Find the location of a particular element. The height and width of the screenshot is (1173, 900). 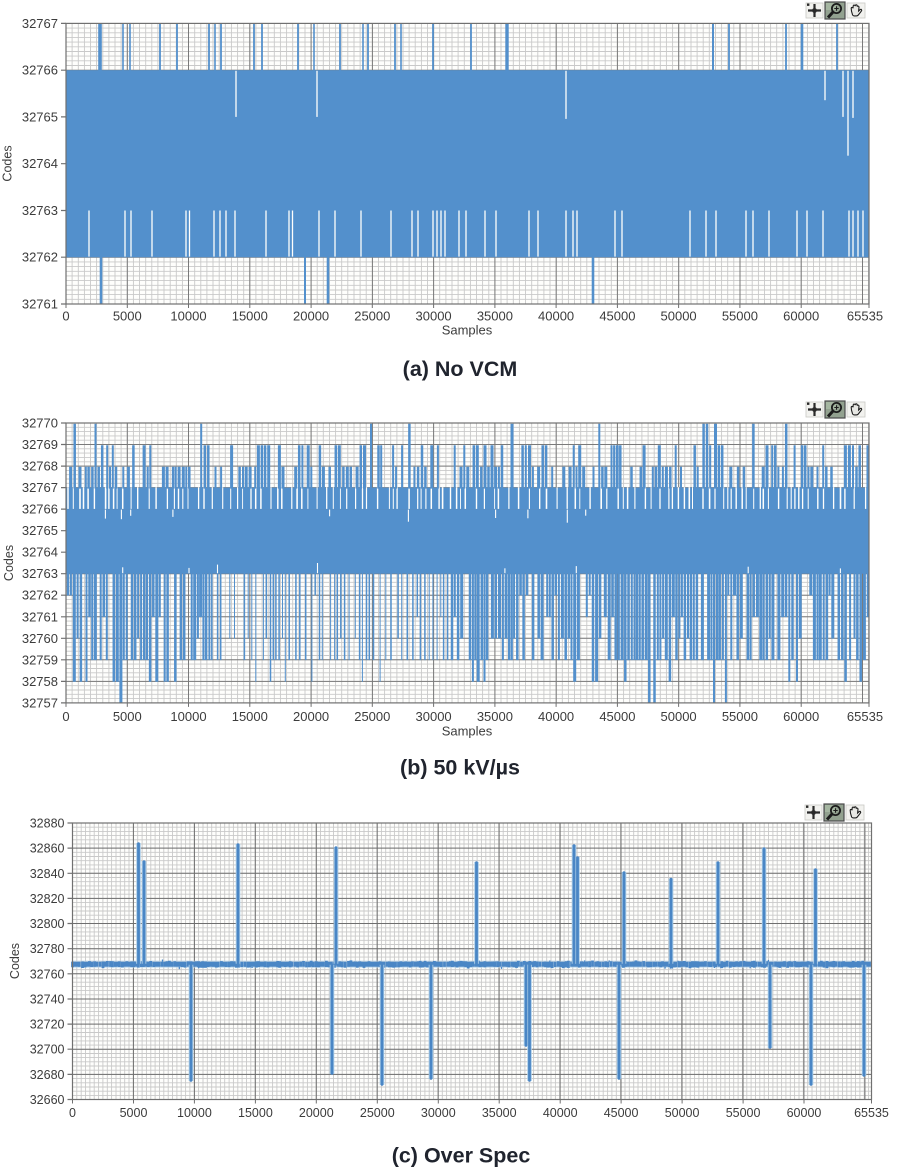

svg-text: 32757 is located at coordinates (40, 702).